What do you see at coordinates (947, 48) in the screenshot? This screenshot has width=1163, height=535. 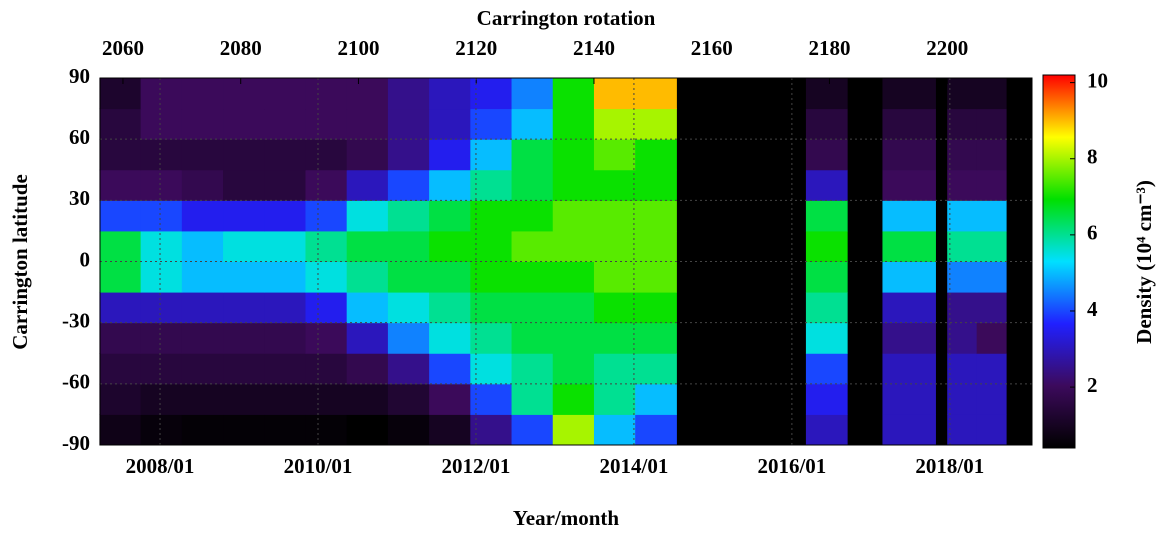 I see `top-tick-label: 2200` at bounding box center [947, 48].